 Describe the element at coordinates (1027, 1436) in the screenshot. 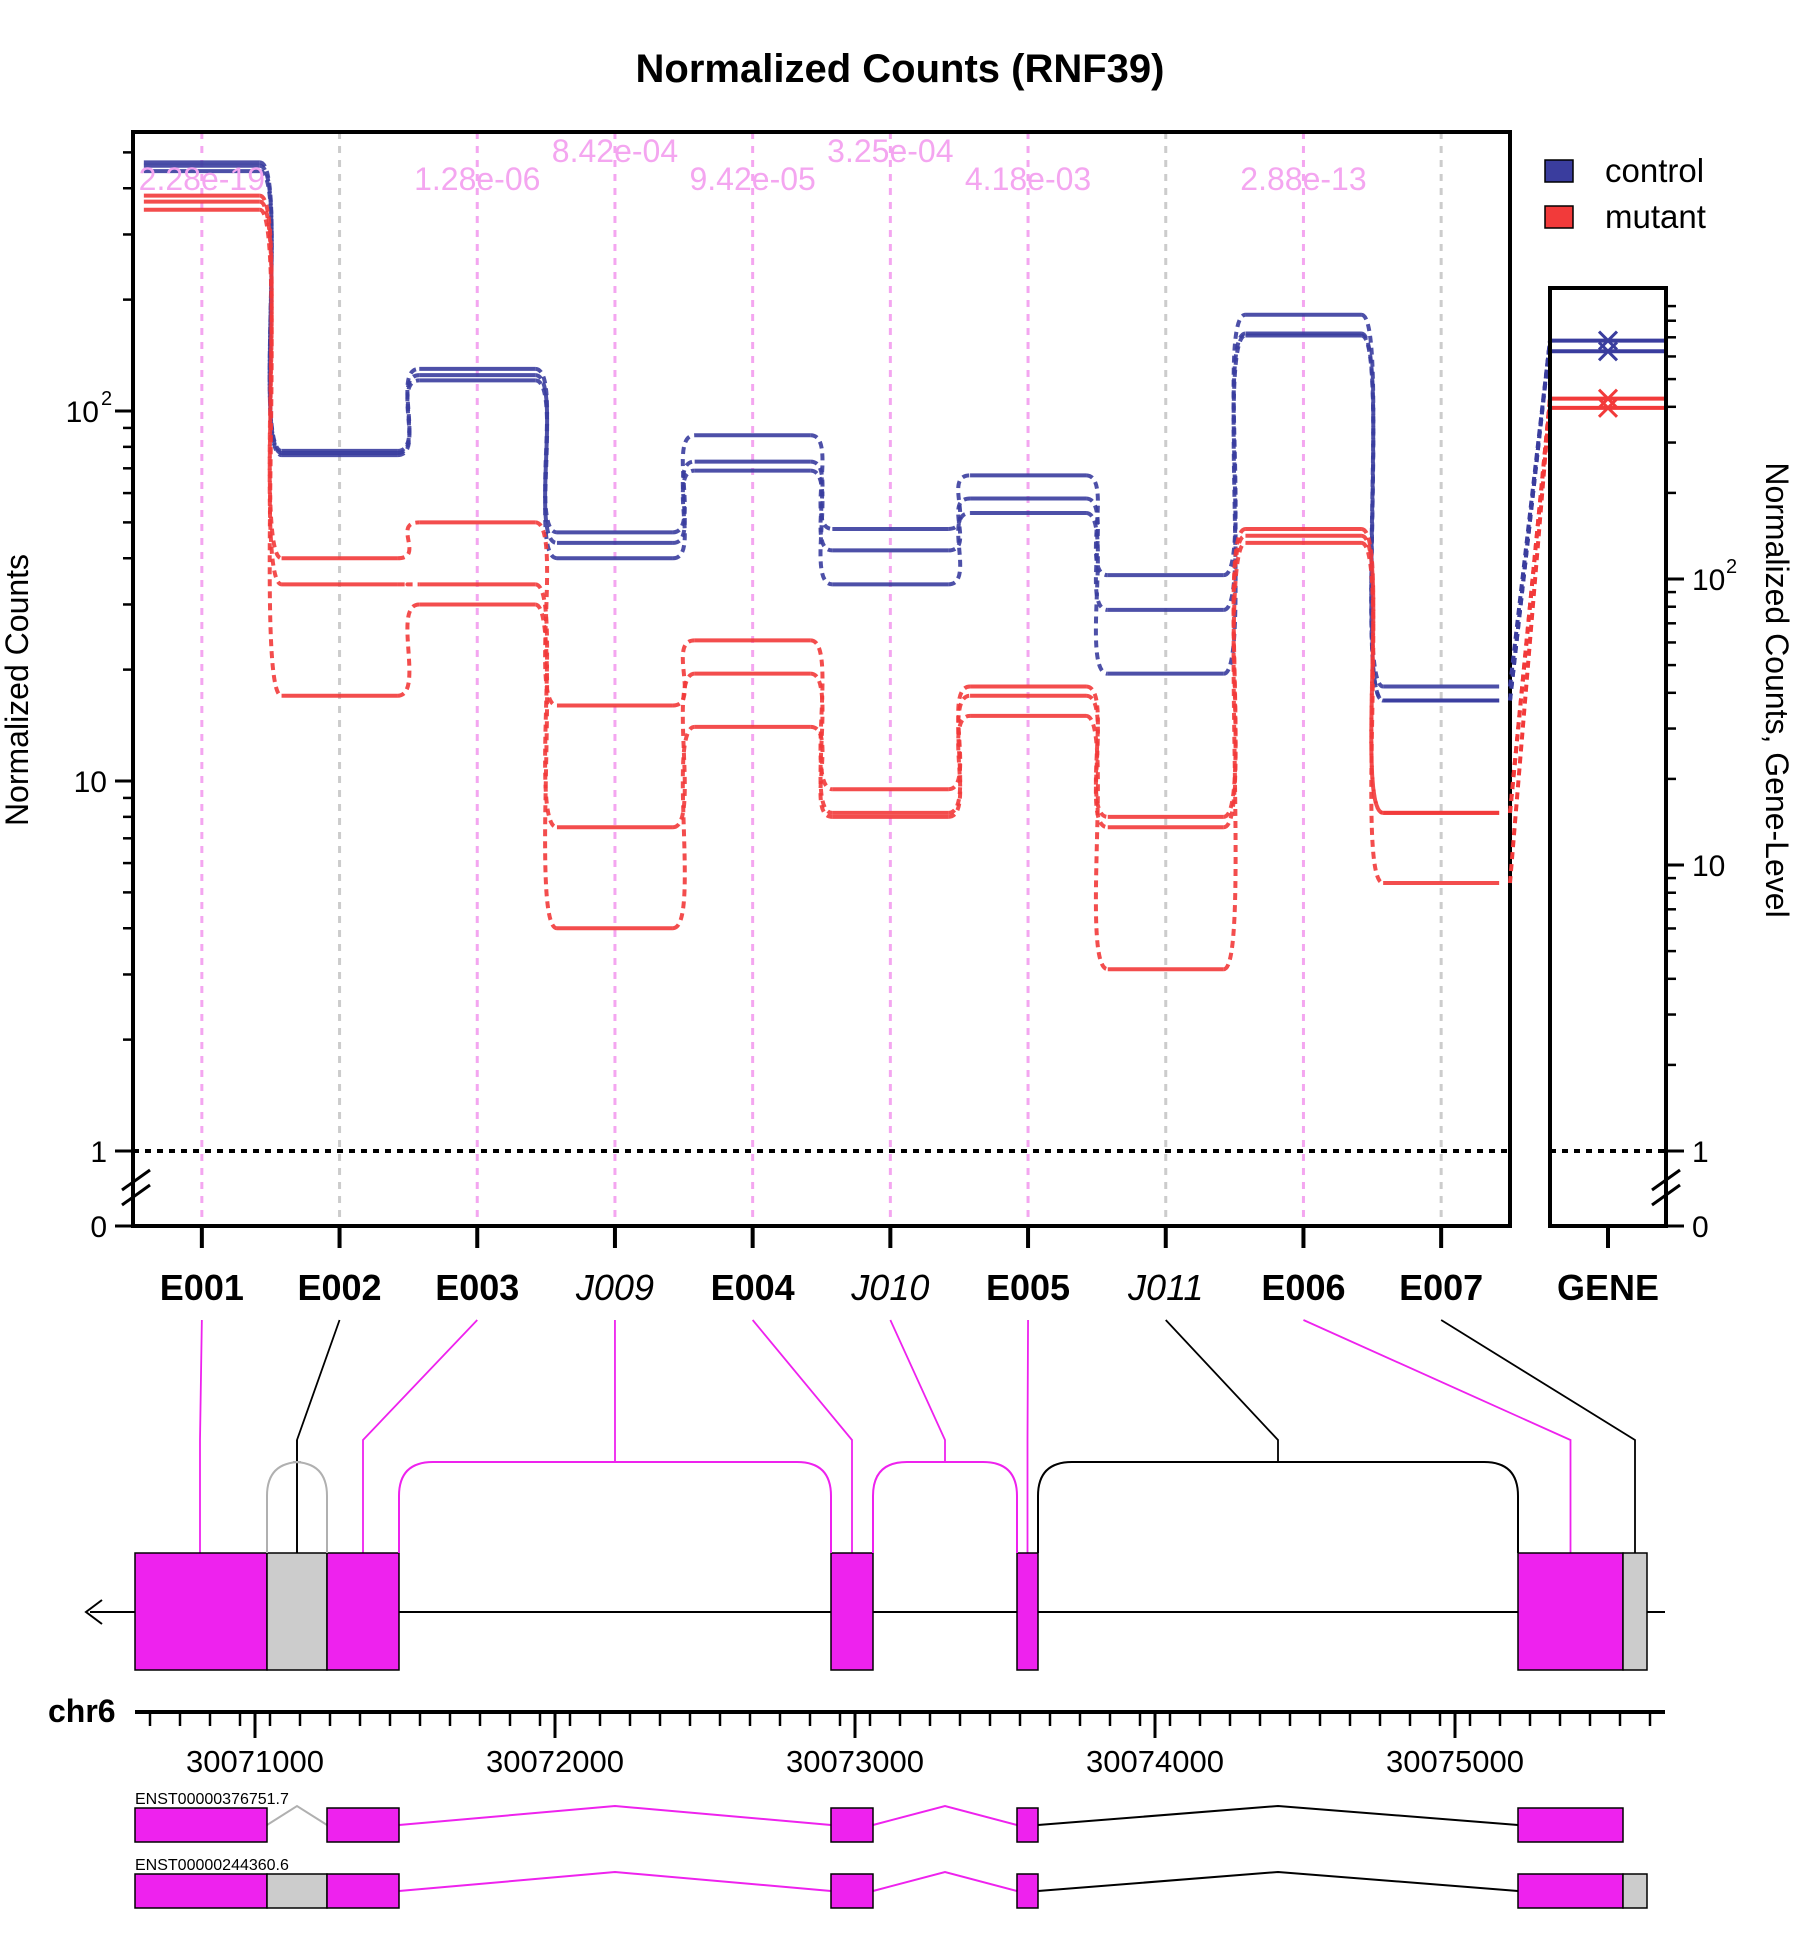

I see `feature-connector-e005` at that location.